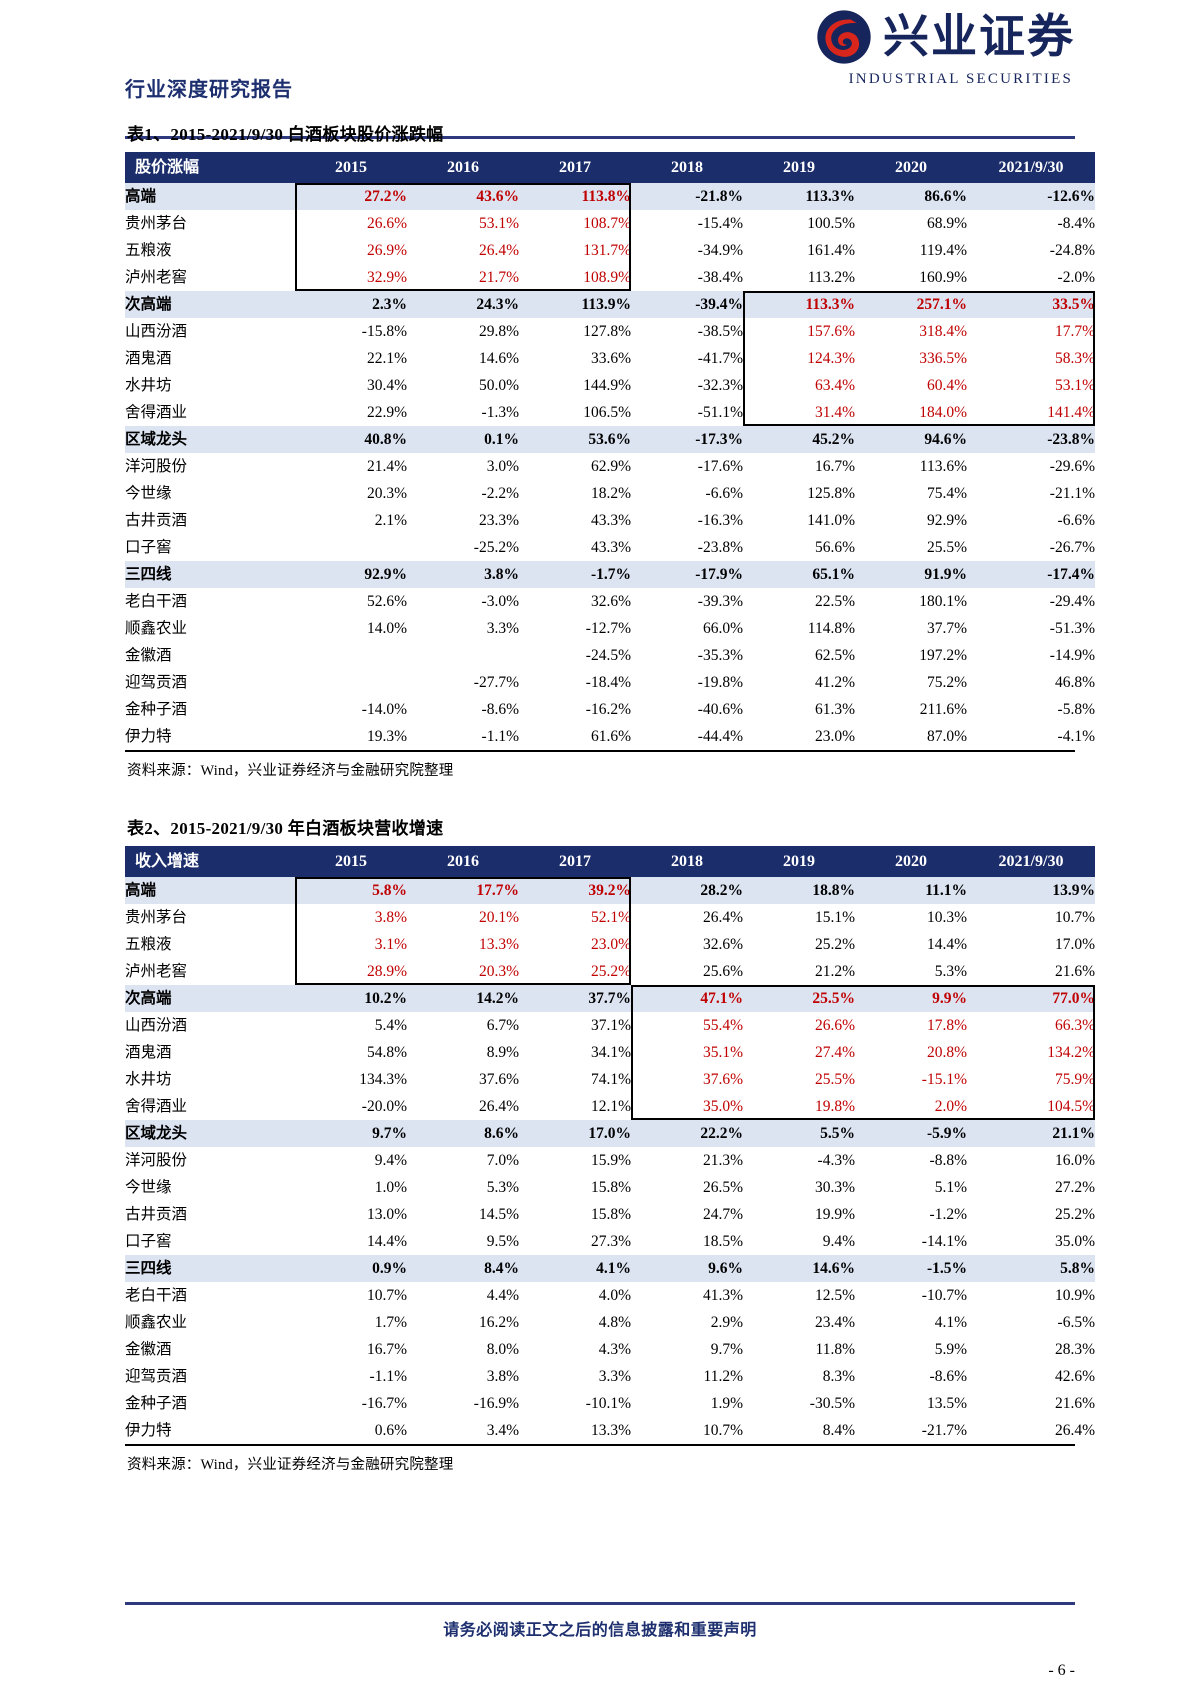 Image resolution: width=1200 pixels, height=1698 pixels. Describe the element at coordinates (386, 385) in the screenshot. I see `cell-value: 30.4%` at that location.